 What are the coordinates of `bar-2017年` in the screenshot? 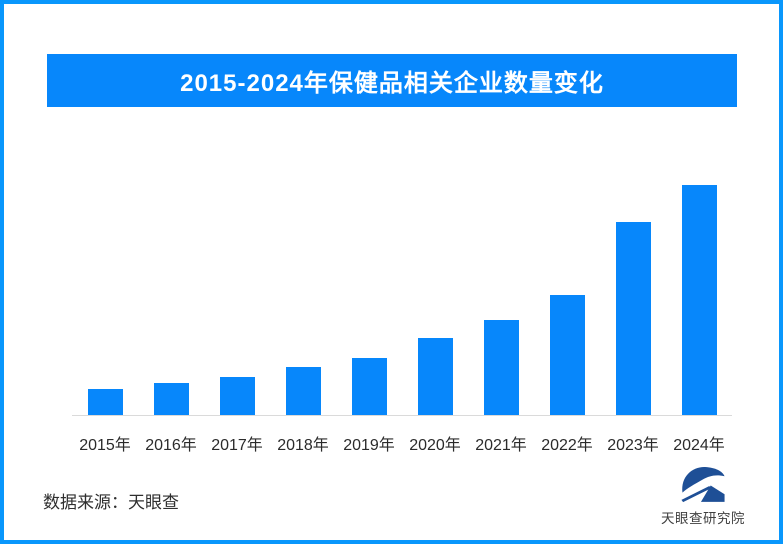 It's located at (237, 395).